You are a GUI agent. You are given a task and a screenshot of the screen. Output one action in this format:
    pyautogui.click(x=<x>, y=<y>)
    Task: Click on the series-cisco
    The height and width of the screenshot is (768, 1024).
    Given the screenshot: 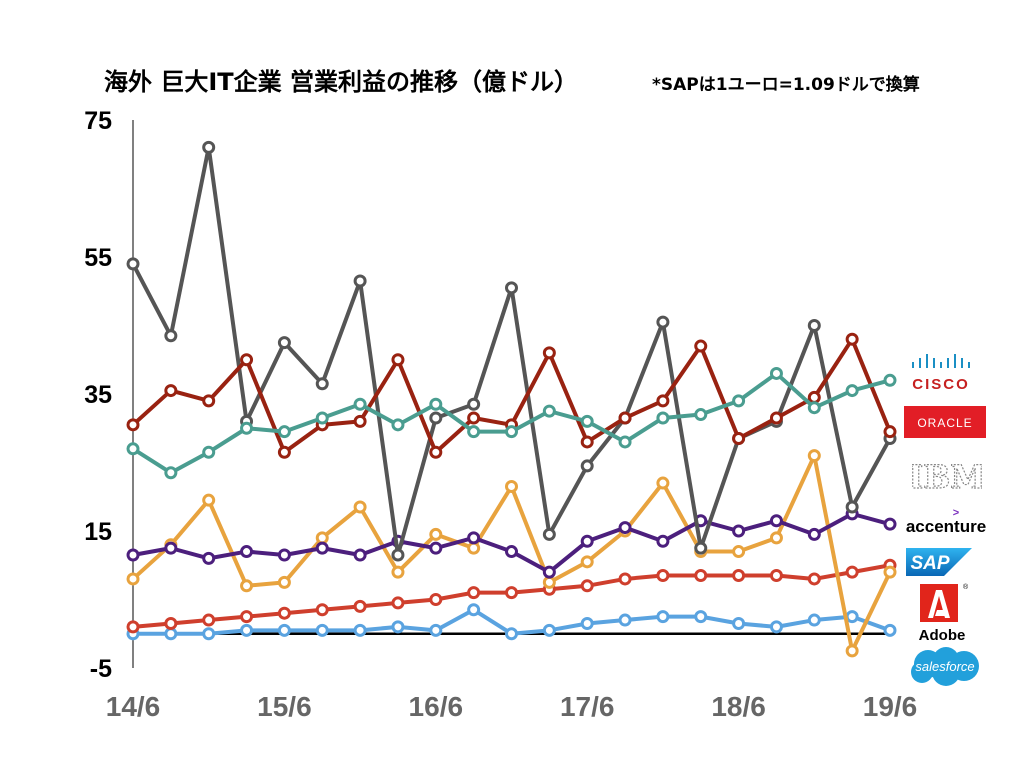 What is the action you would take?
    pyautogui.click(x=511, y=423)
    